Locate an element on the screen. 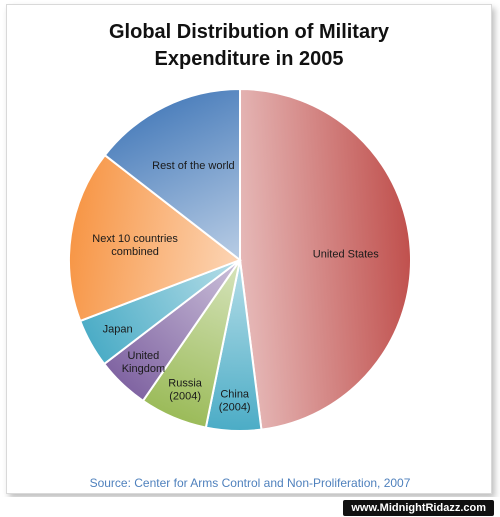 Image resolution: width=500 pixels, height=517 pixels. watermark: www.MidnightRidazz.com is located at coordinates (418, 508).